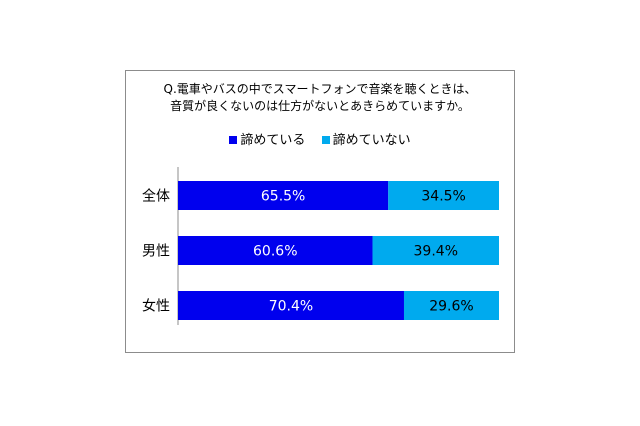 The image size is (640, 426). I want to click on data-label: 65.5%, so click(283, 197).